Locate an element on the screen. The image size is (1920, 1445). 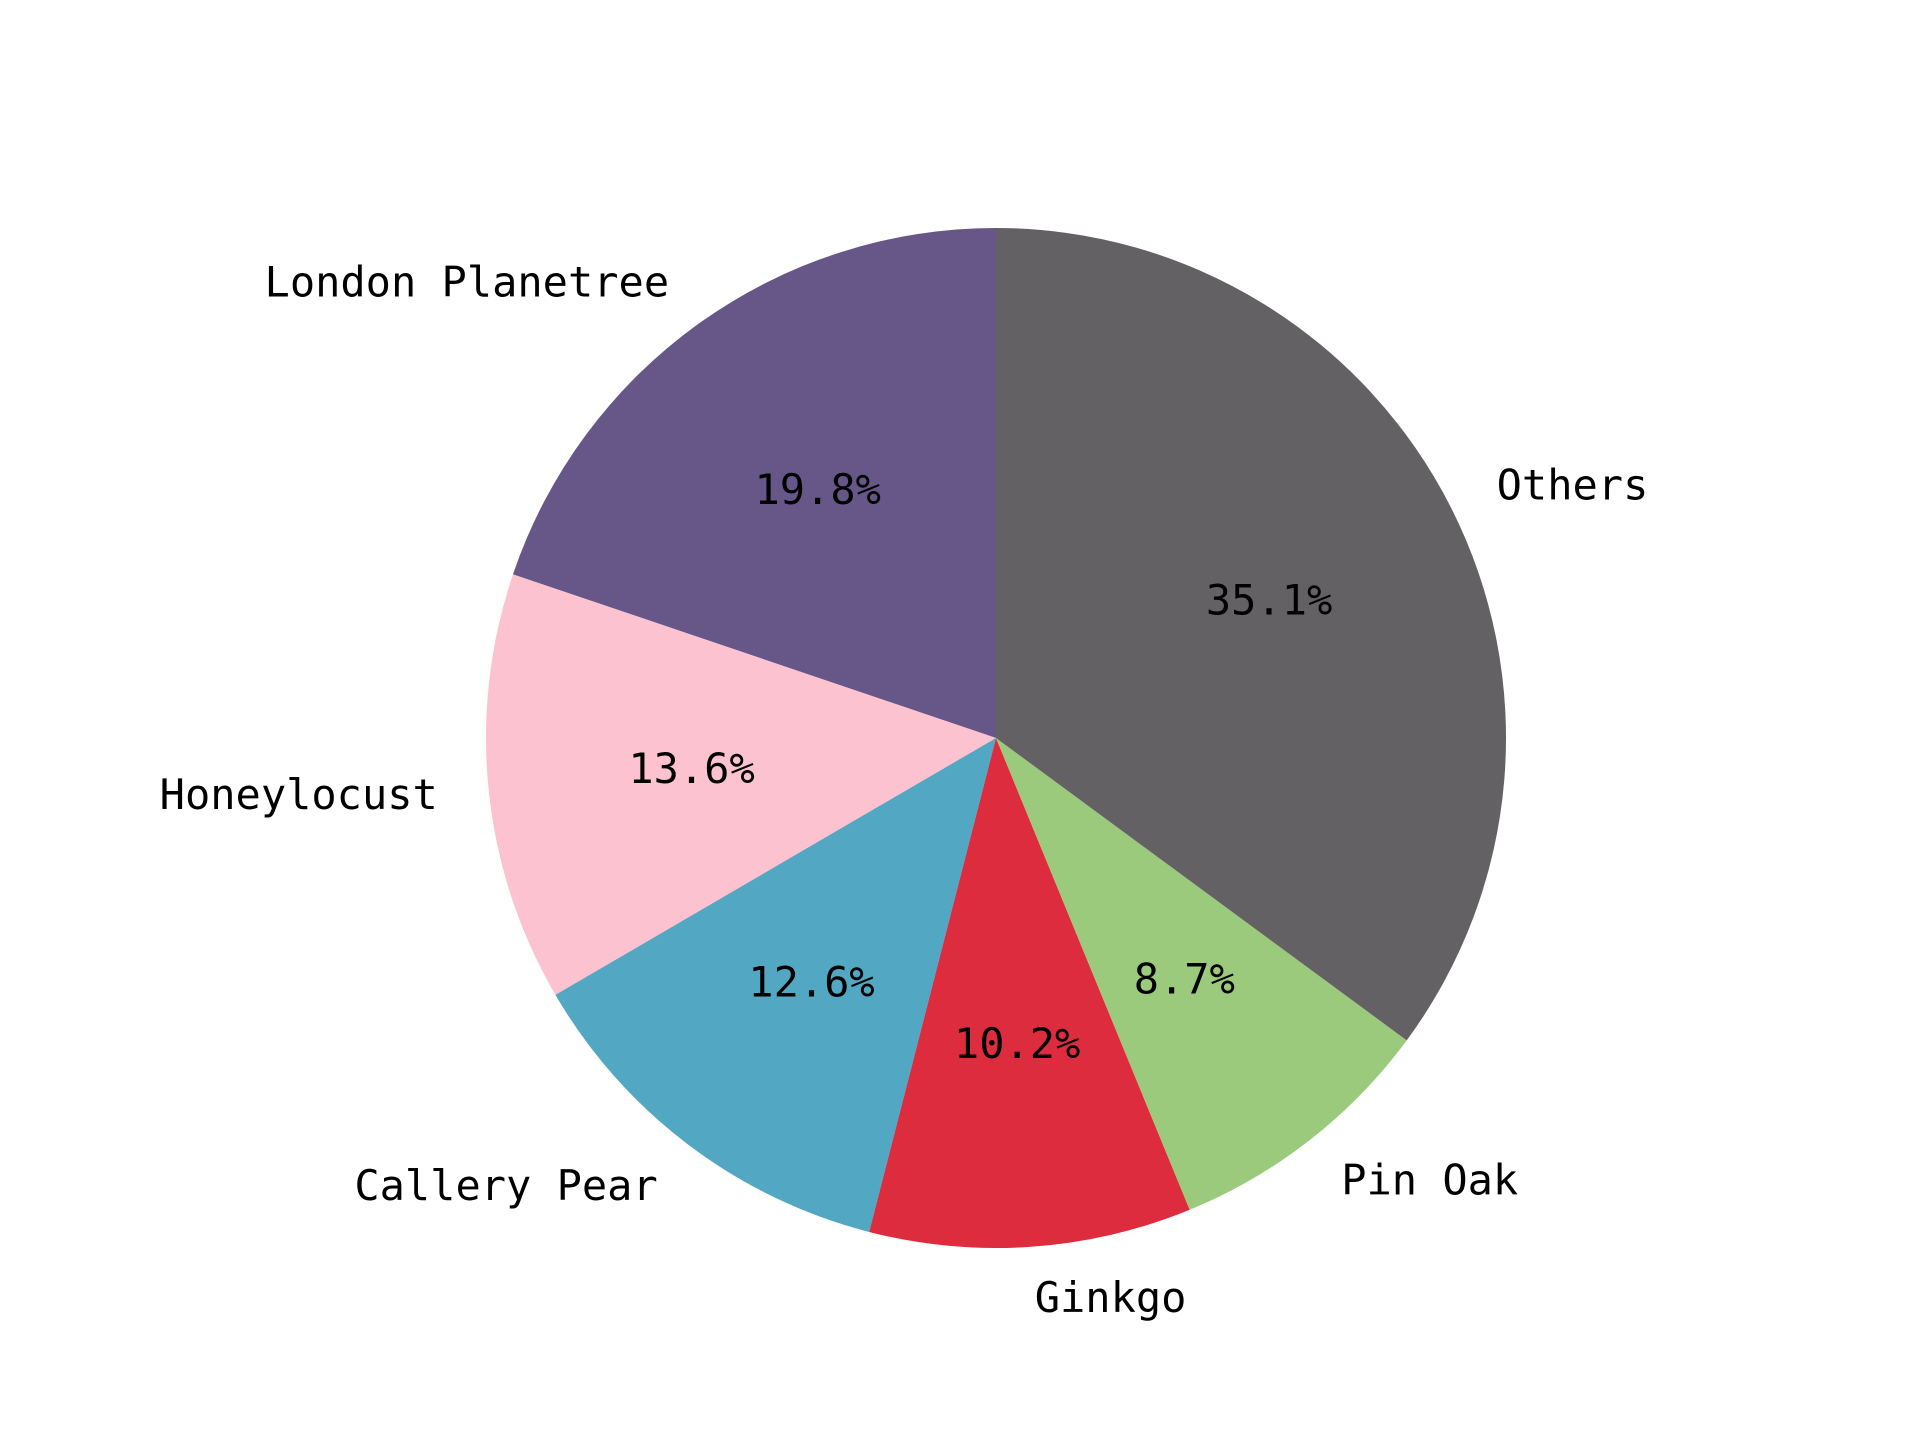
pie-slice-honeylocust is located at coordinates (741, 784).